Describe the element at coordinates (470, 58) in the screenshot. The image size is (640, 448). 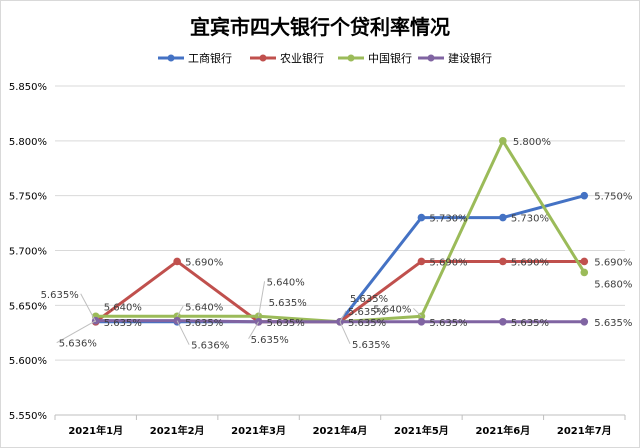
I see `legend-label: 建设银行` at that location.